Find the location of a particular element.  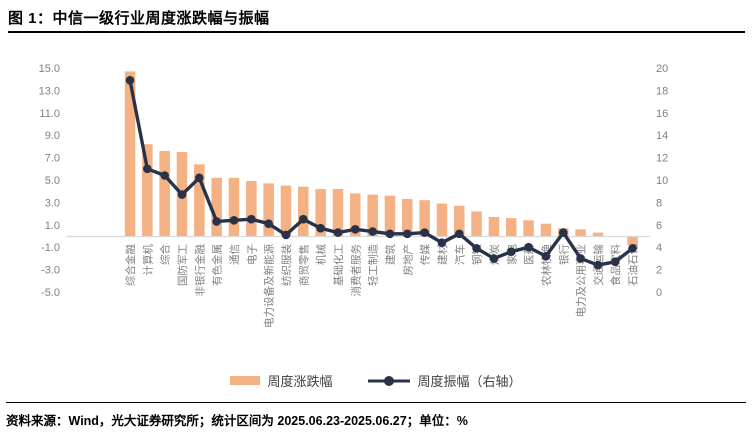

left-axis-tick-label: 13.0 is located at coordinates (49, 91).